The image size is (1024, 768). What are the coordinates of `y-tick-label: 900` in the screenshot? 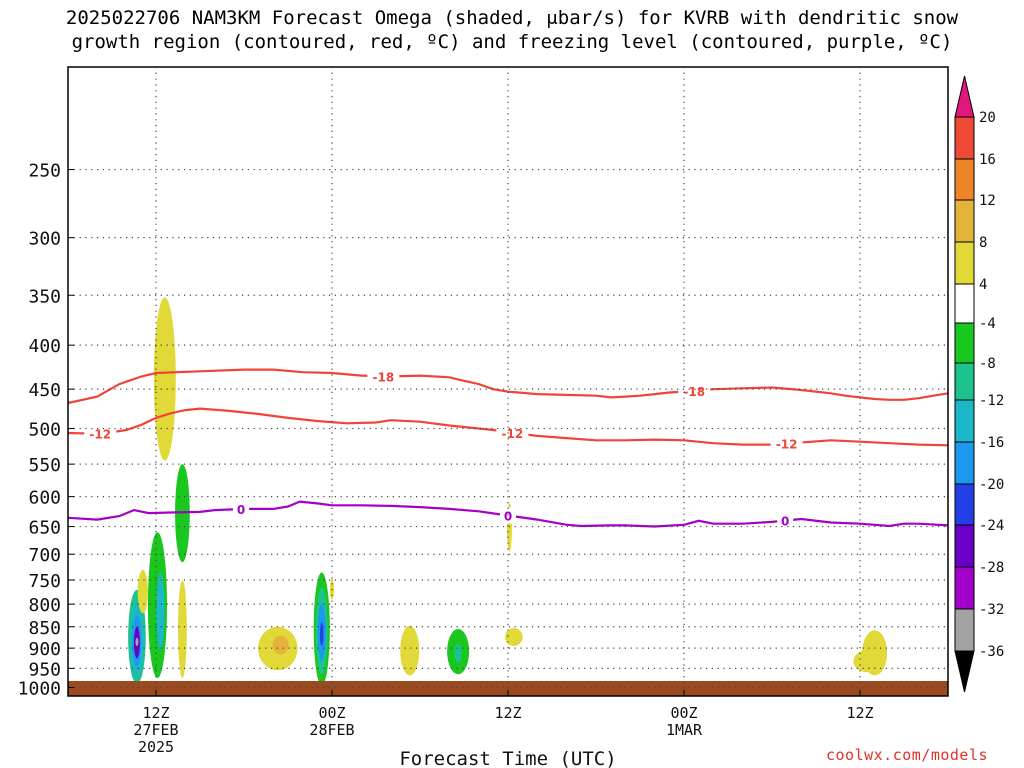 It's located at (44, 649).